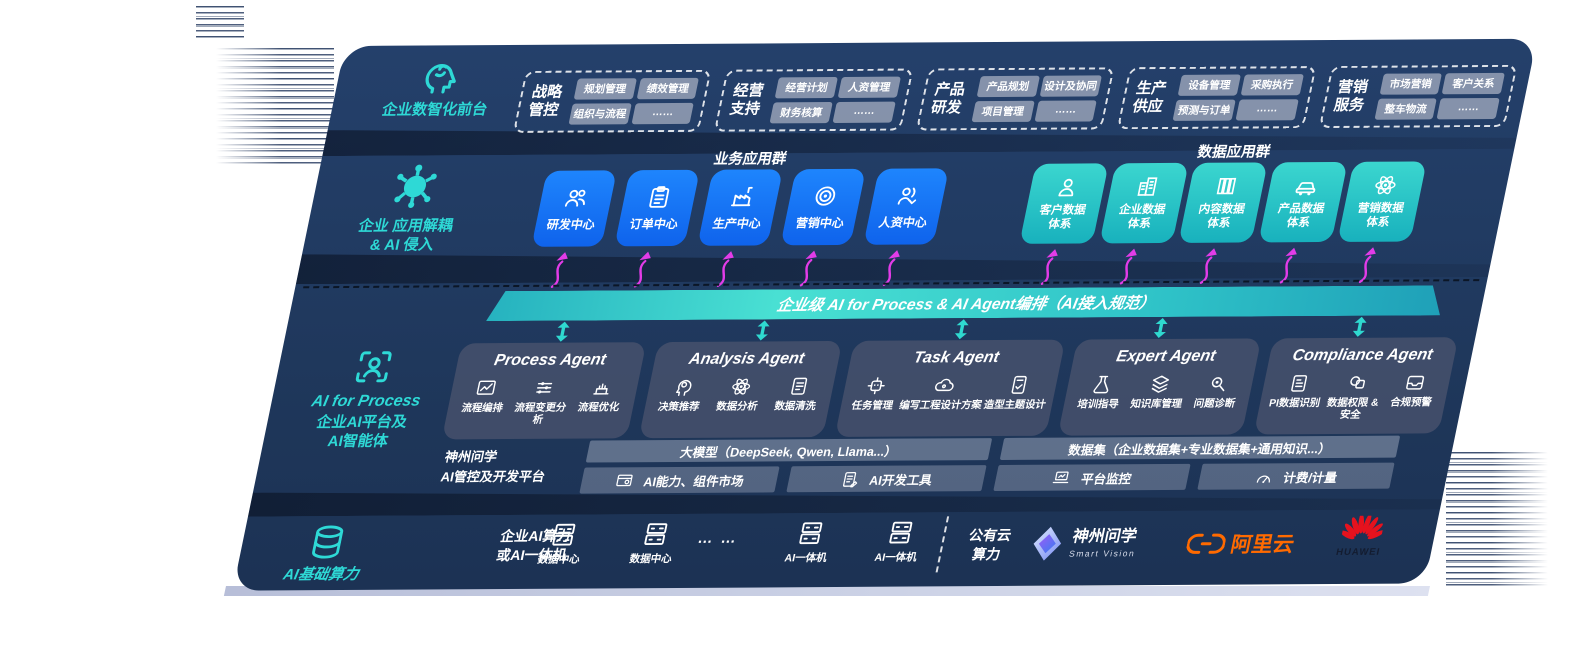  Describe the element at coordinates (1306, 185) in the screenshot. I see `car-icon` at that location.